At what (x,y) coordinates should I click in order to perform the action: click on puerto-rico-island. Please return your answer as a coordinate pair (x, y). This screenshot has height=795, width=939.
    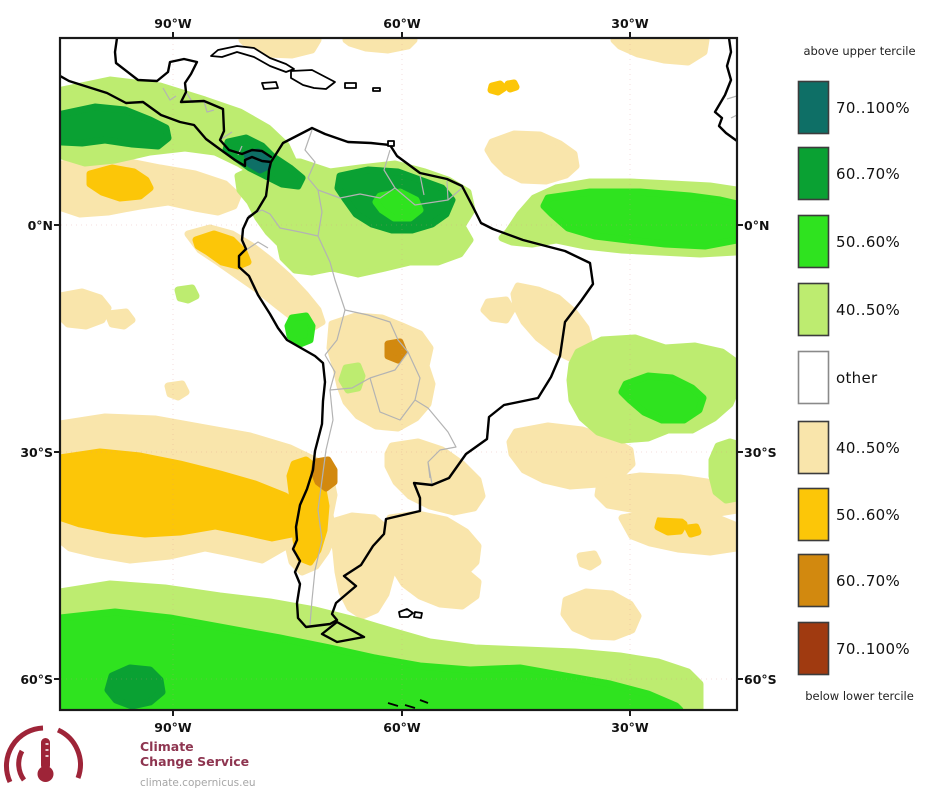
    Looking at the image, I should click on (350, 85).